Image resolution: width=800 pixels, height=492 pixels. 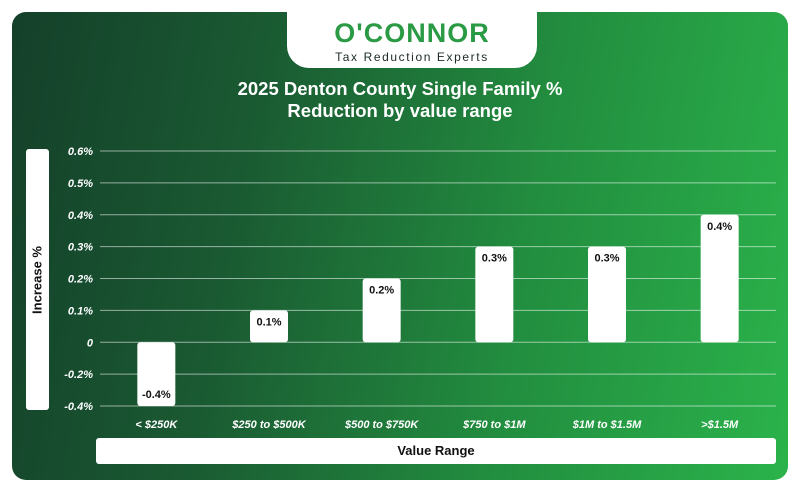 I want to click on x-tick-label: >$1.5M, so click(x=720, y=425).